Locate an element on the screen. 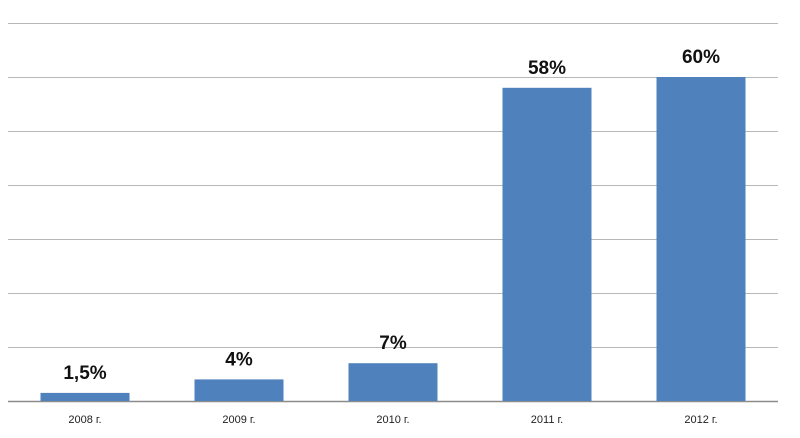 This screenshot has width=800, height=438. x-tick-label-2: 2009 г. is located at coordinates (238, 420).